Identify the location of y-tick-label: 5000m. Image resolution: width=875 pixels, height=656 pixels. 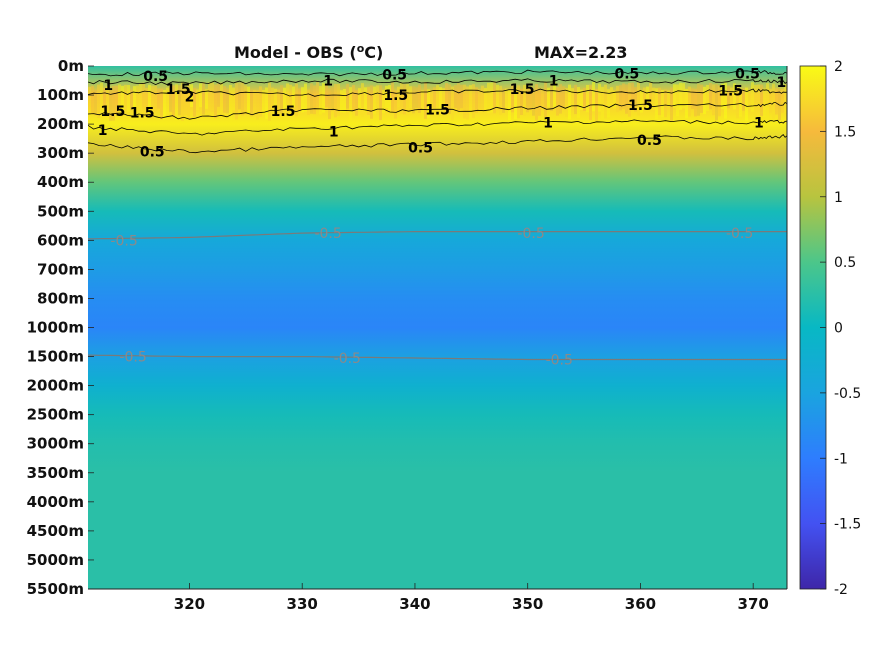
(55, 560).